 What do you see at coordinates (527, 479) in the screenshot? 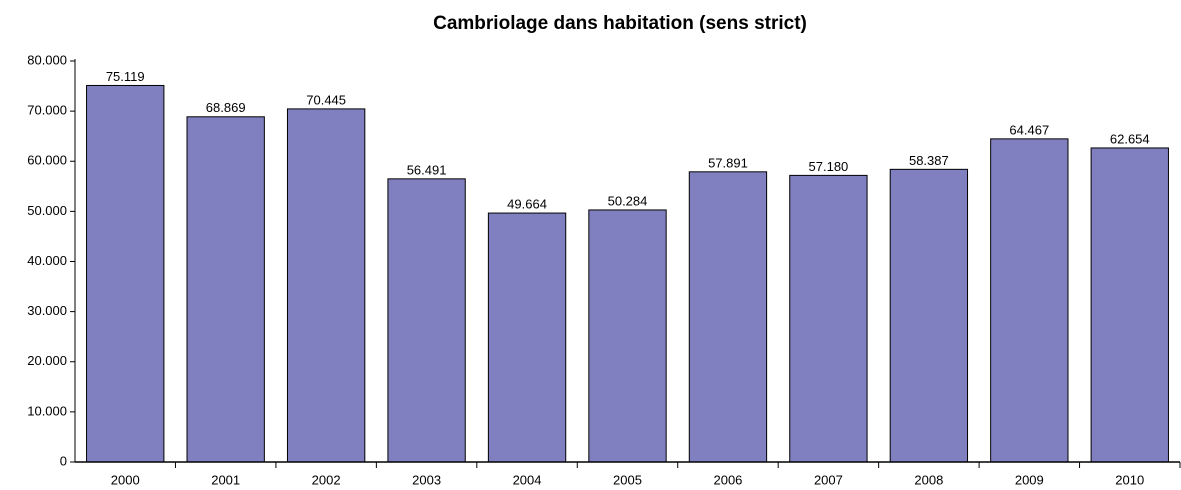
I see `x-tick-label: 2004` at bounding box center [527, 479].